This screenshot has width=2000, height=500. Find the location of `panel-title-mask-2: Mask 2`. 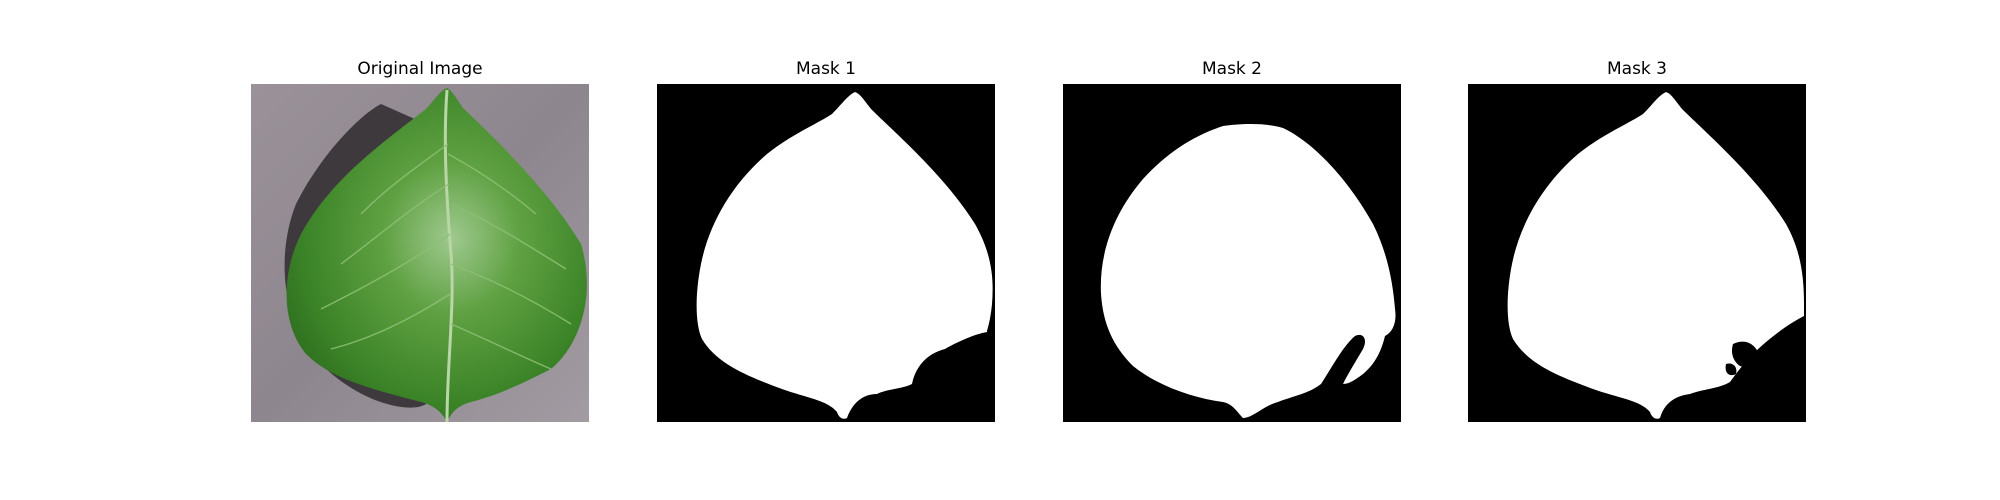

panel-title-mask-2: Mask 2 is located at coordinates (1231, 69).